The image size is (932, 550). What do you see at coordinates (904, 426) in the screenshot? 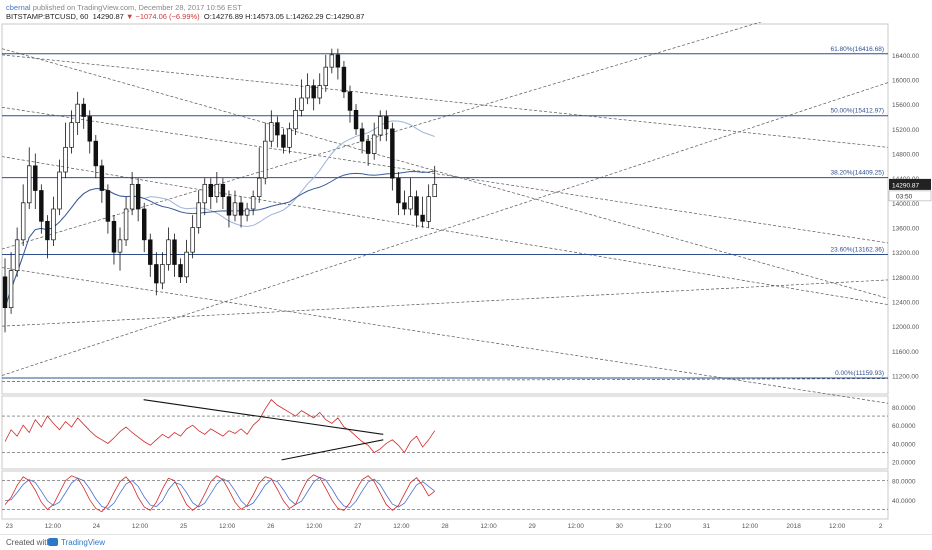
I see `rsi-tick-label: 60.0000` at bounding box center [904, 426].